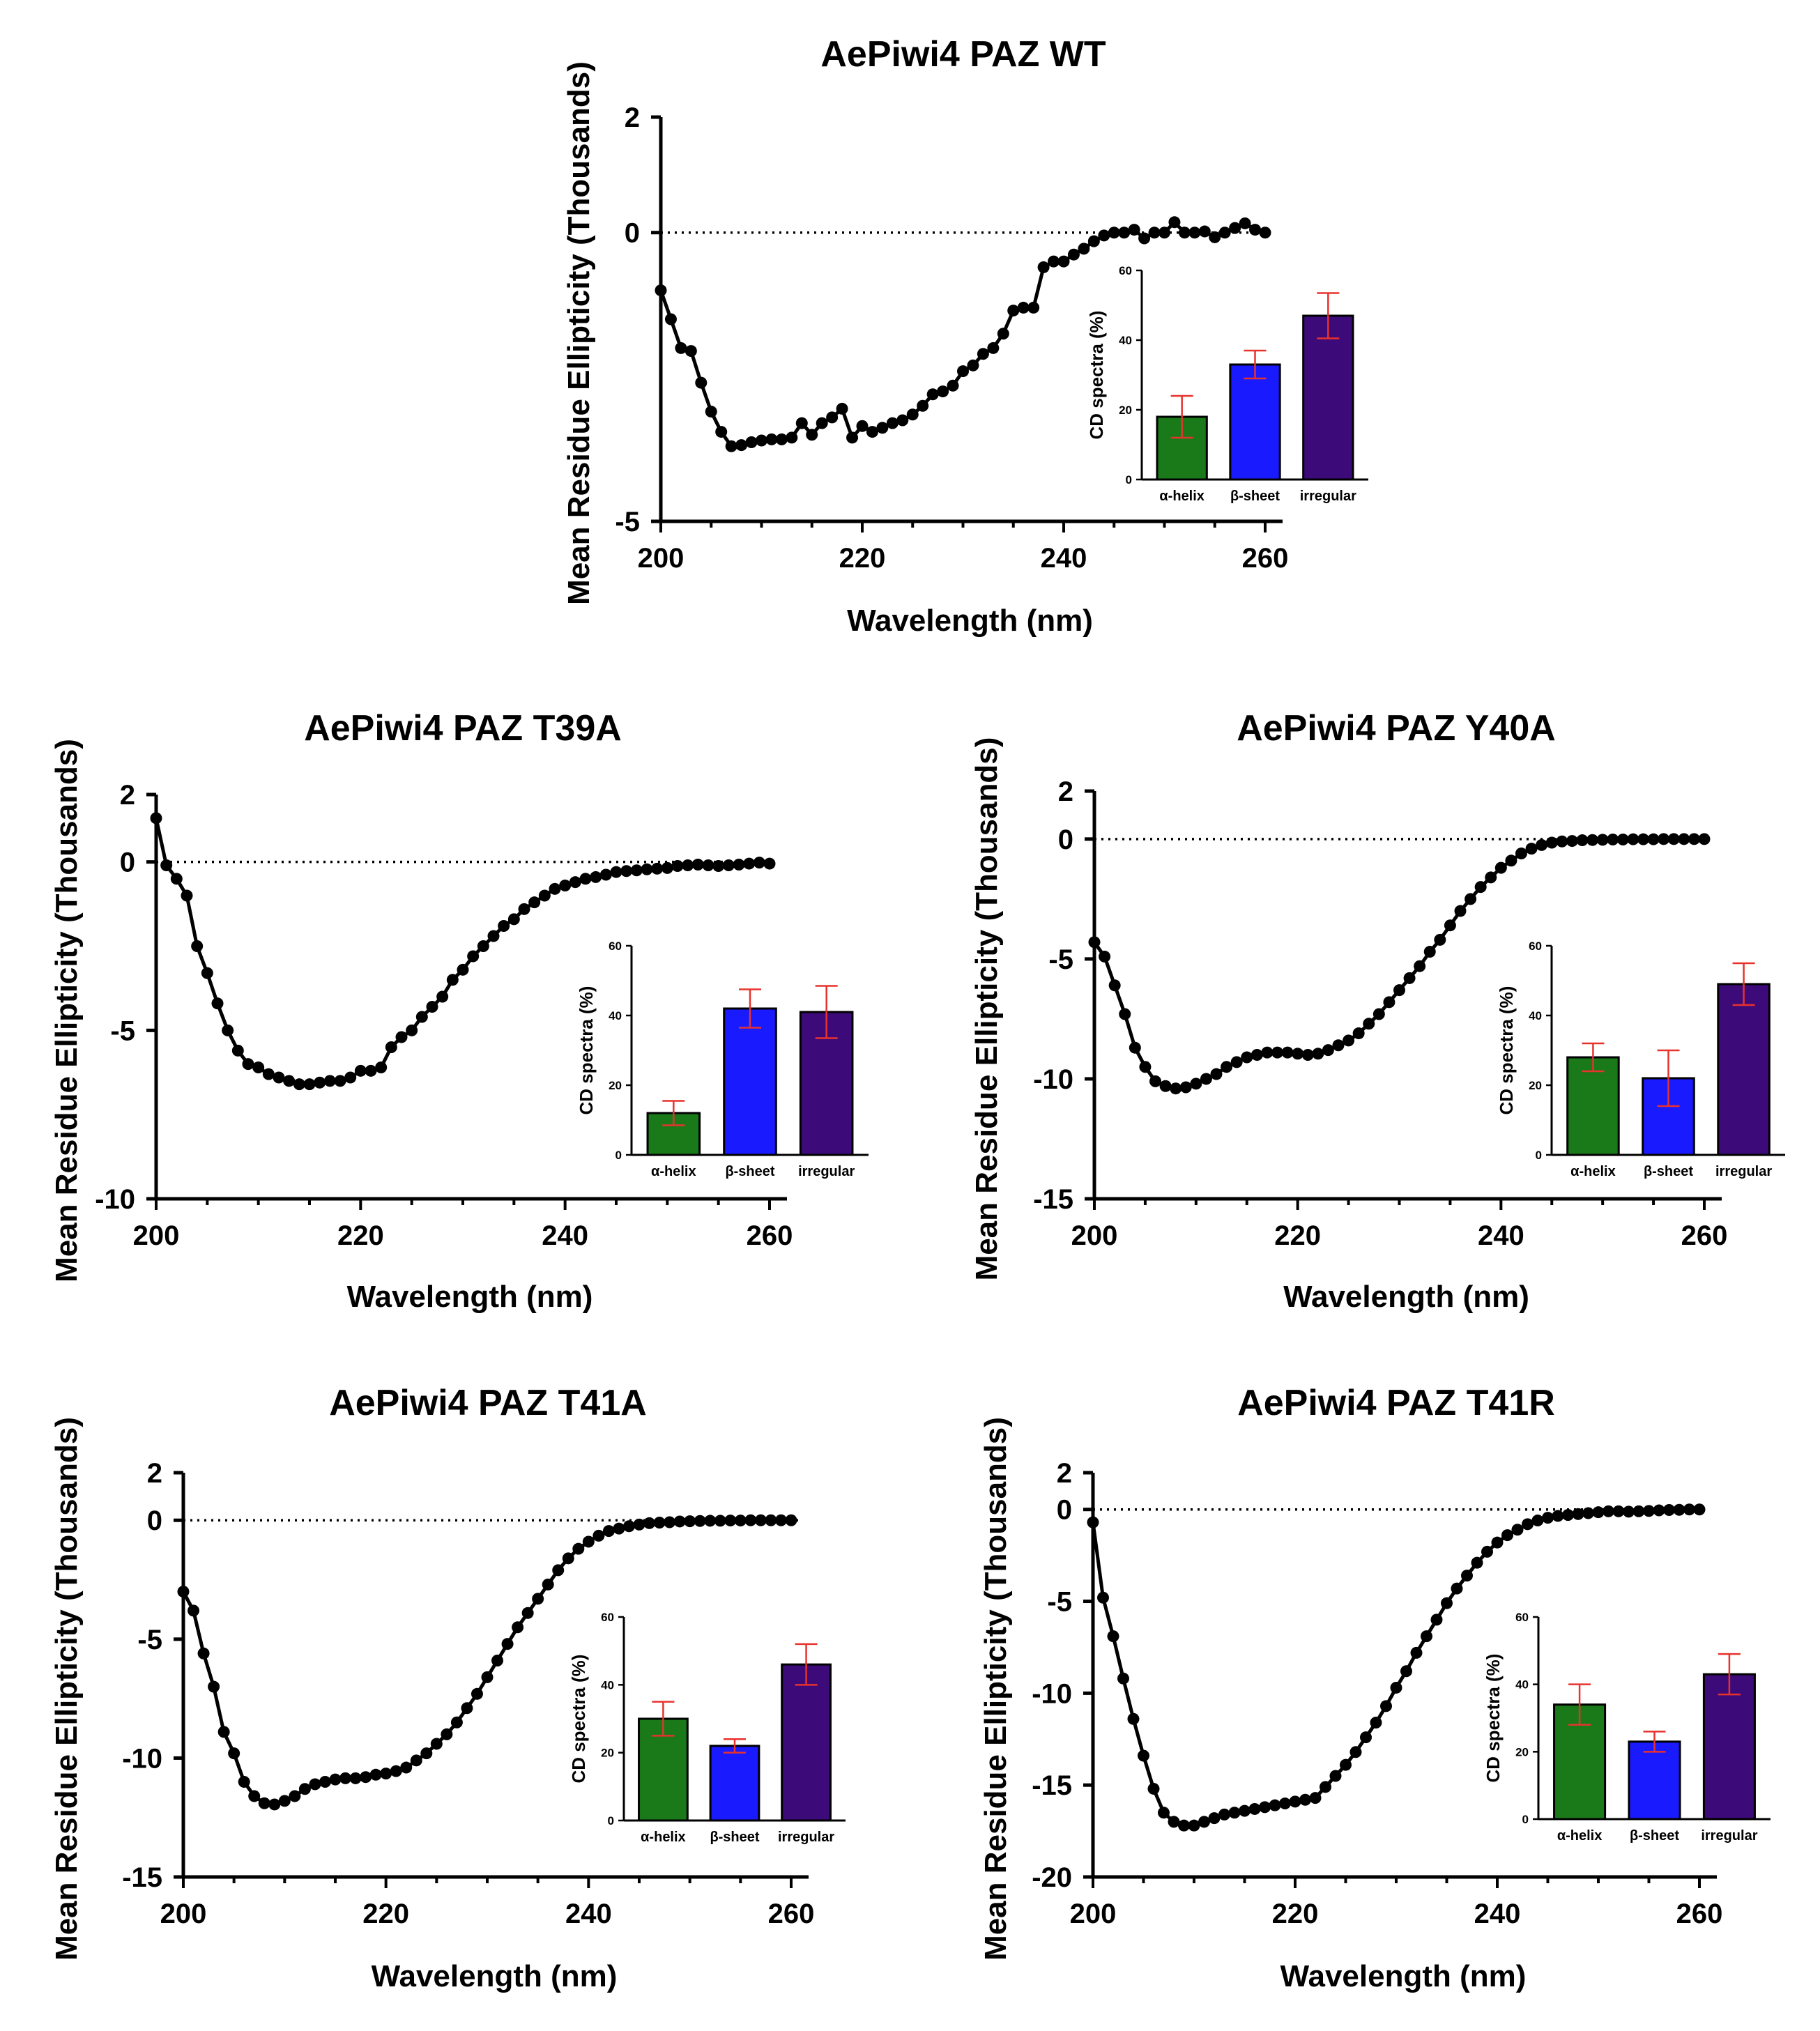  What do you see at coordinates (1255, 422) in the screenshot?
I see `bar-beta-sheet` at bounding box center [1255, 422].